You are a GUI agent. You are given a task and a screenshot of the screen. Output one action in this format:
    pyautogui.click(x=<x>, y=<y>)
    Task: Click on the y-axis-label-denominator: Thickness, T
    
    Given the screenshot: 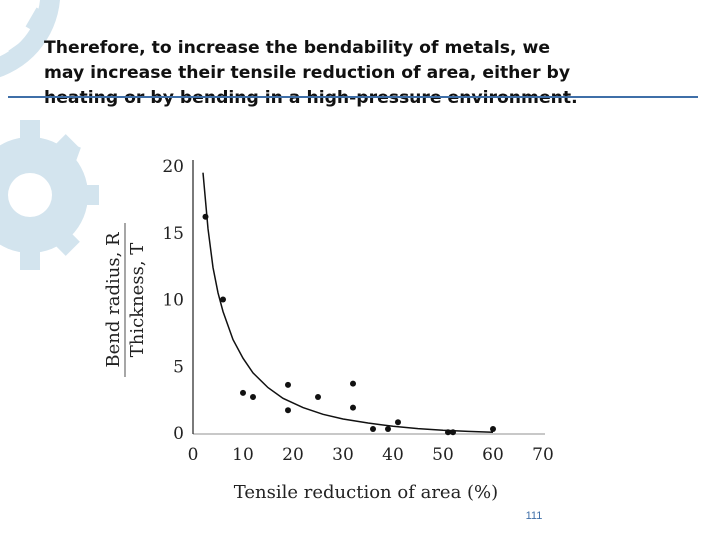 What is the action you would take?
    pyautogui.click(x=137, y=300)
    